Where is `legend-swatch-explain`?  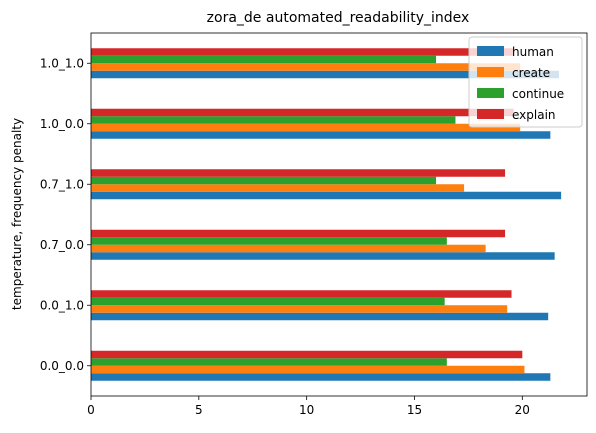
legend-swatch-explain is located at coordinates (490, 114).